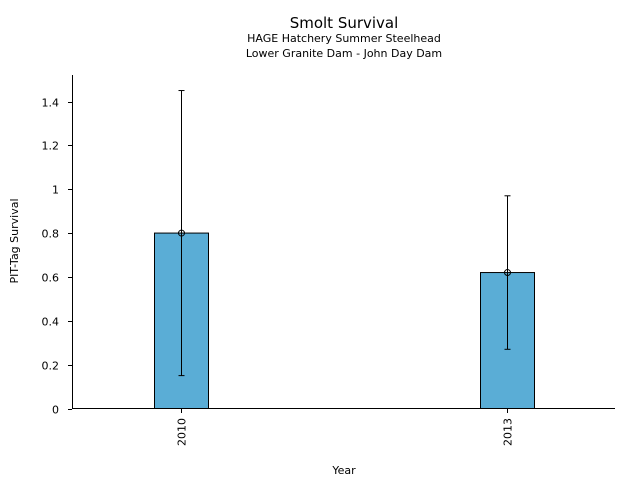 This screenshot has height=480, width=640. I want to click on y-tick-label: 1.2, so click(51, 146).